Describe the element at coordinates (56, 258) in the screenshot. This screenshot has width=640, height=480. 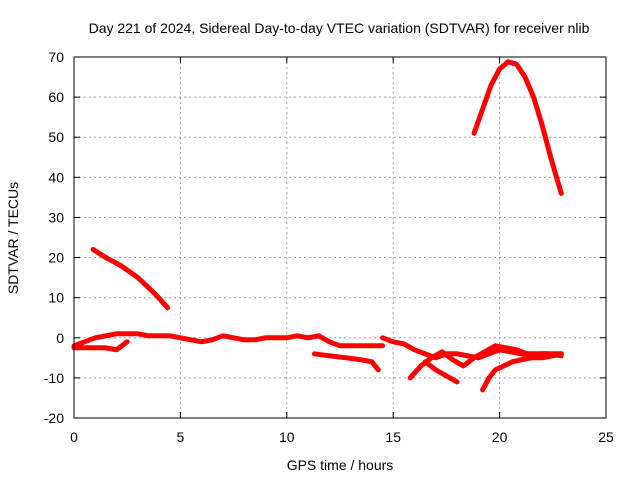
I see `y-tick-label: 20` at that location.